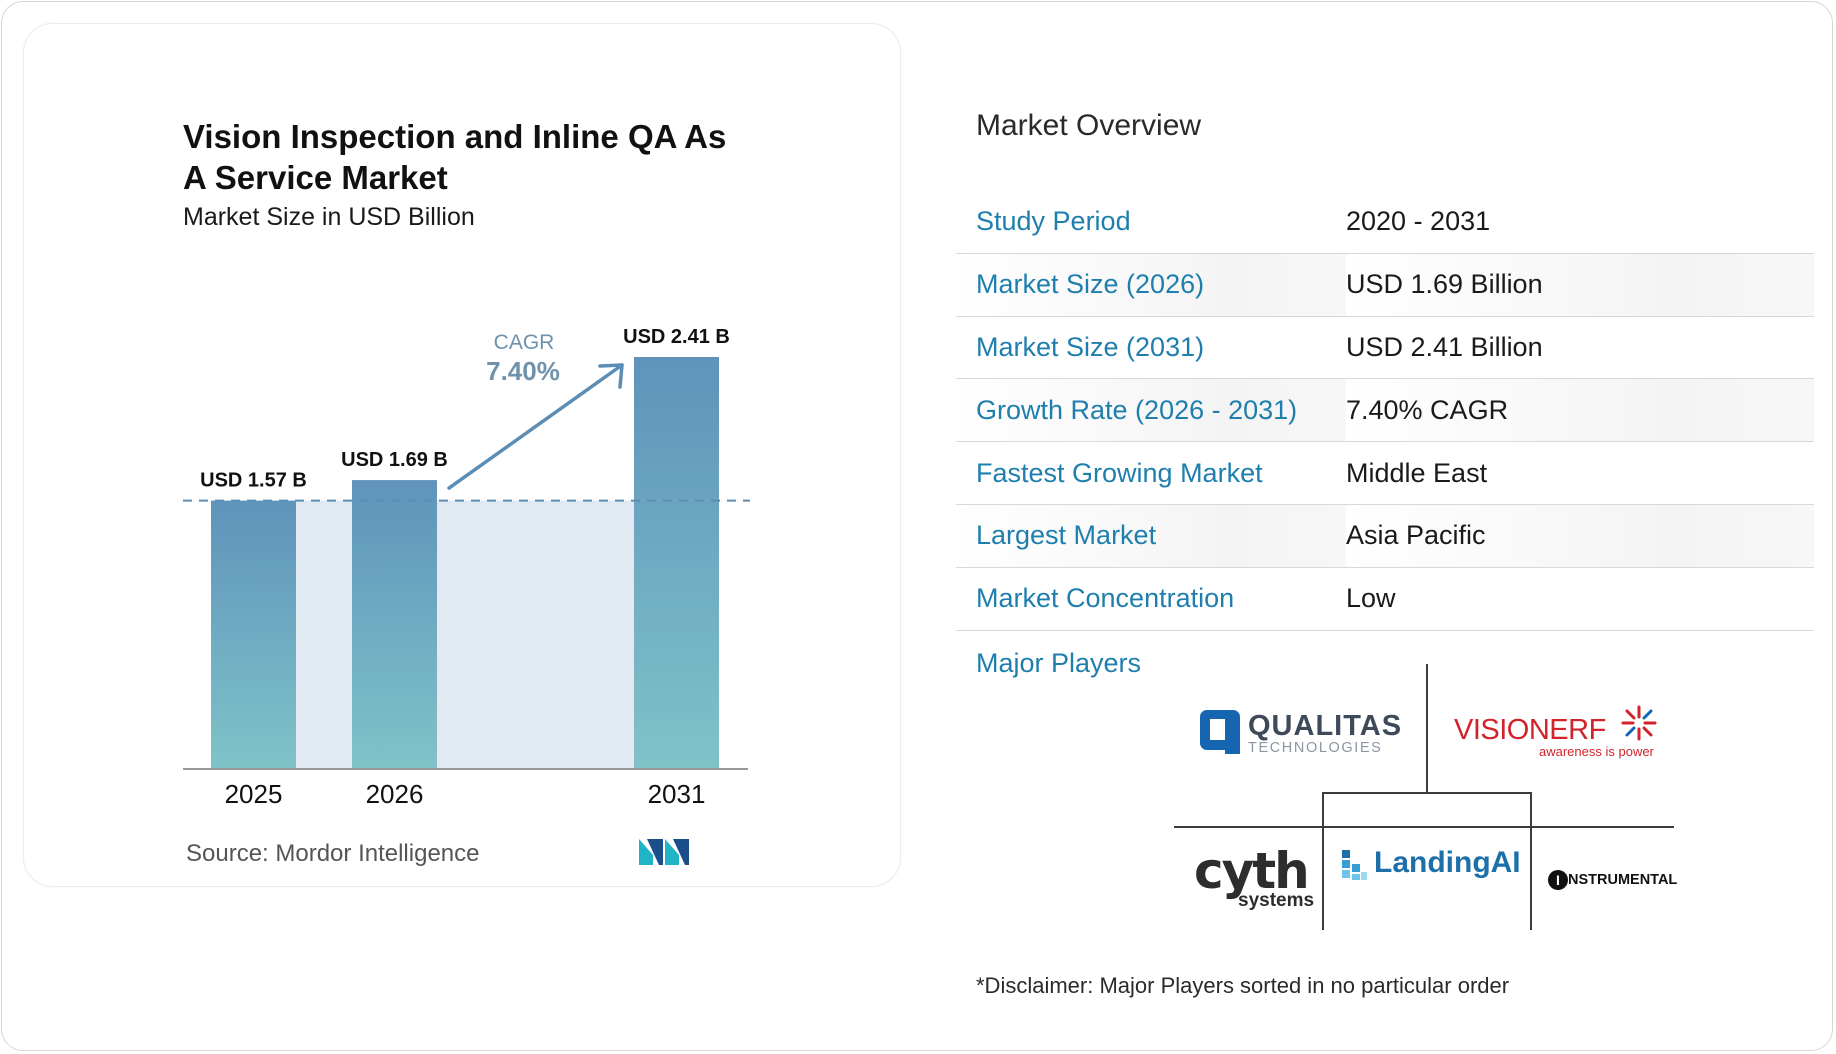  What do you see at coordinates (1059, 663) in the screenshot?
I see `major-players-label: Major Players` at bounding box center [1059, 663].